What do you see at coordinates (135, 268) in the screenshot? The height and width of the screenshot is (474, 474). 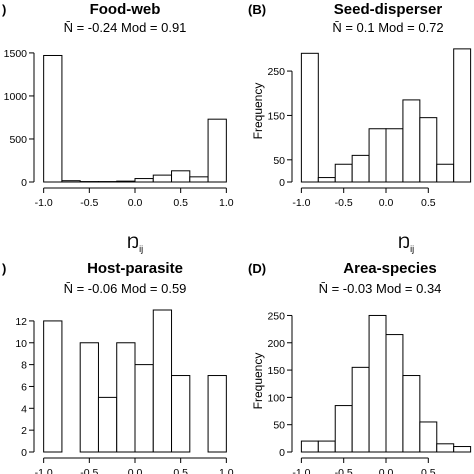 I see `chart-title: Host-parasite` at bounding box center [135, 268].